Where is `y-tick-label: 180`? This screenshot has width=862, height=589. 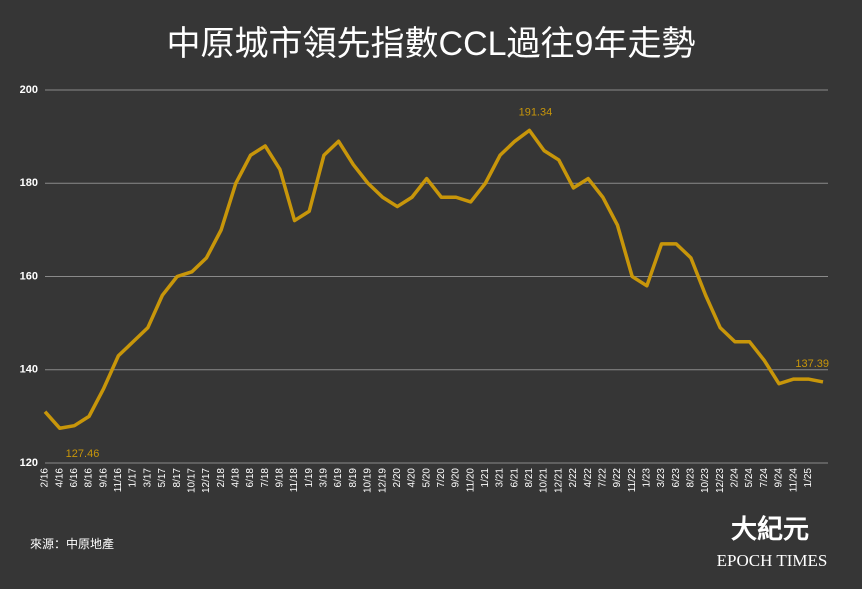
y-tick-label: 180 is located at coordinates (29, 183).